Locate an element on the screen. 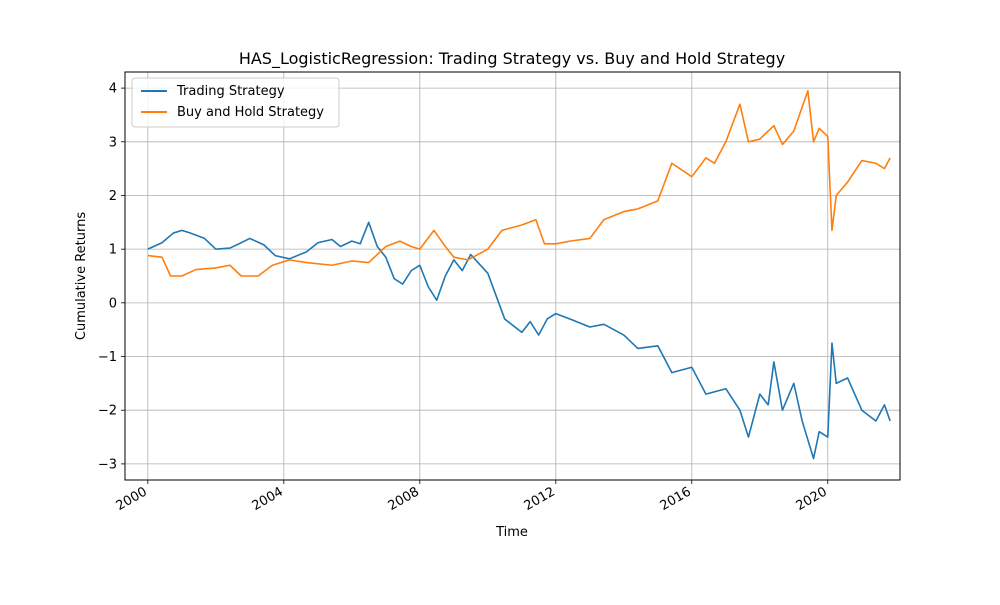 This screenshot has height=605, width=1000. y-axis-label: Cumulative Returns is located at coordinates (81, 276).